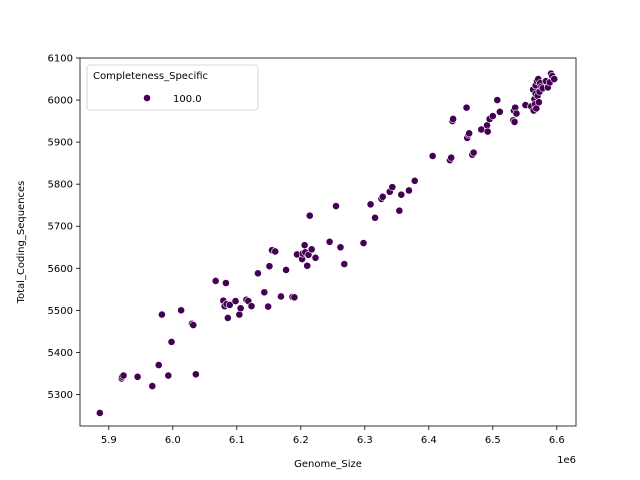  Describe the element at coordinates (60, 143) in the screenshot. I see `y-tick-label: 5900` at that location.